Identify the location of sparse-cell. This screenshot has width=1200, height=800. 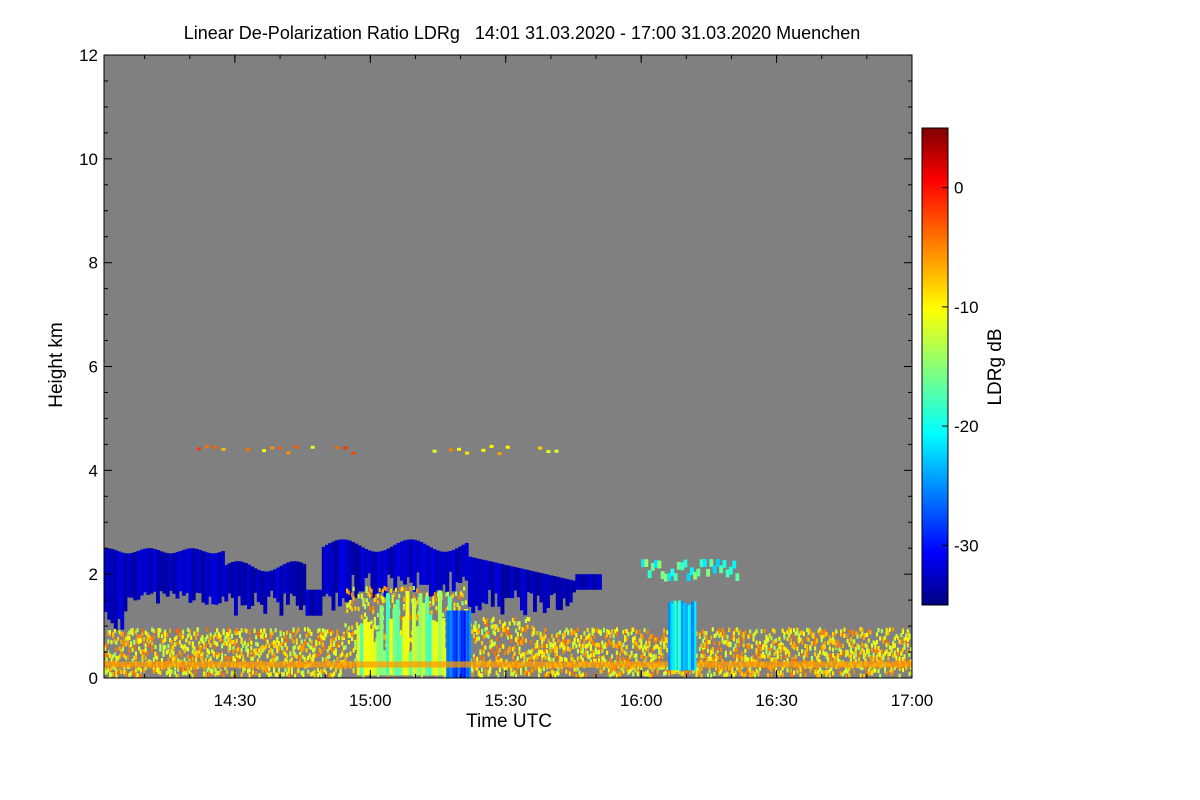
(467, 453).